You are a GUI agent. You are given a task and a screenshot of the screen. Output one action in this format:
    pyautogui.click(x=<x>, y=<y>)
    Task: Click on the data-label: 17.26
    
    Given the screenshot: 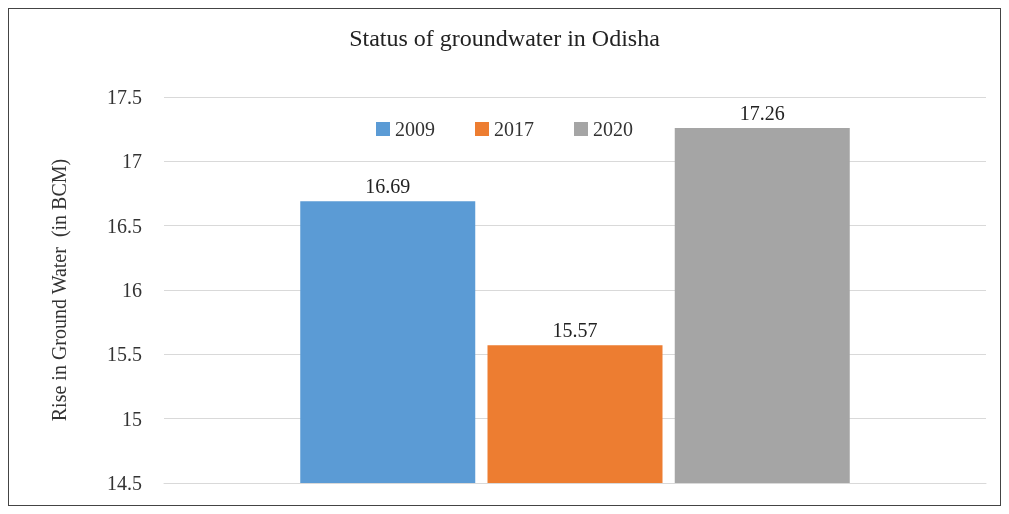 What is the action you would take?
    pyautogui.click(x=762, y=112)
    